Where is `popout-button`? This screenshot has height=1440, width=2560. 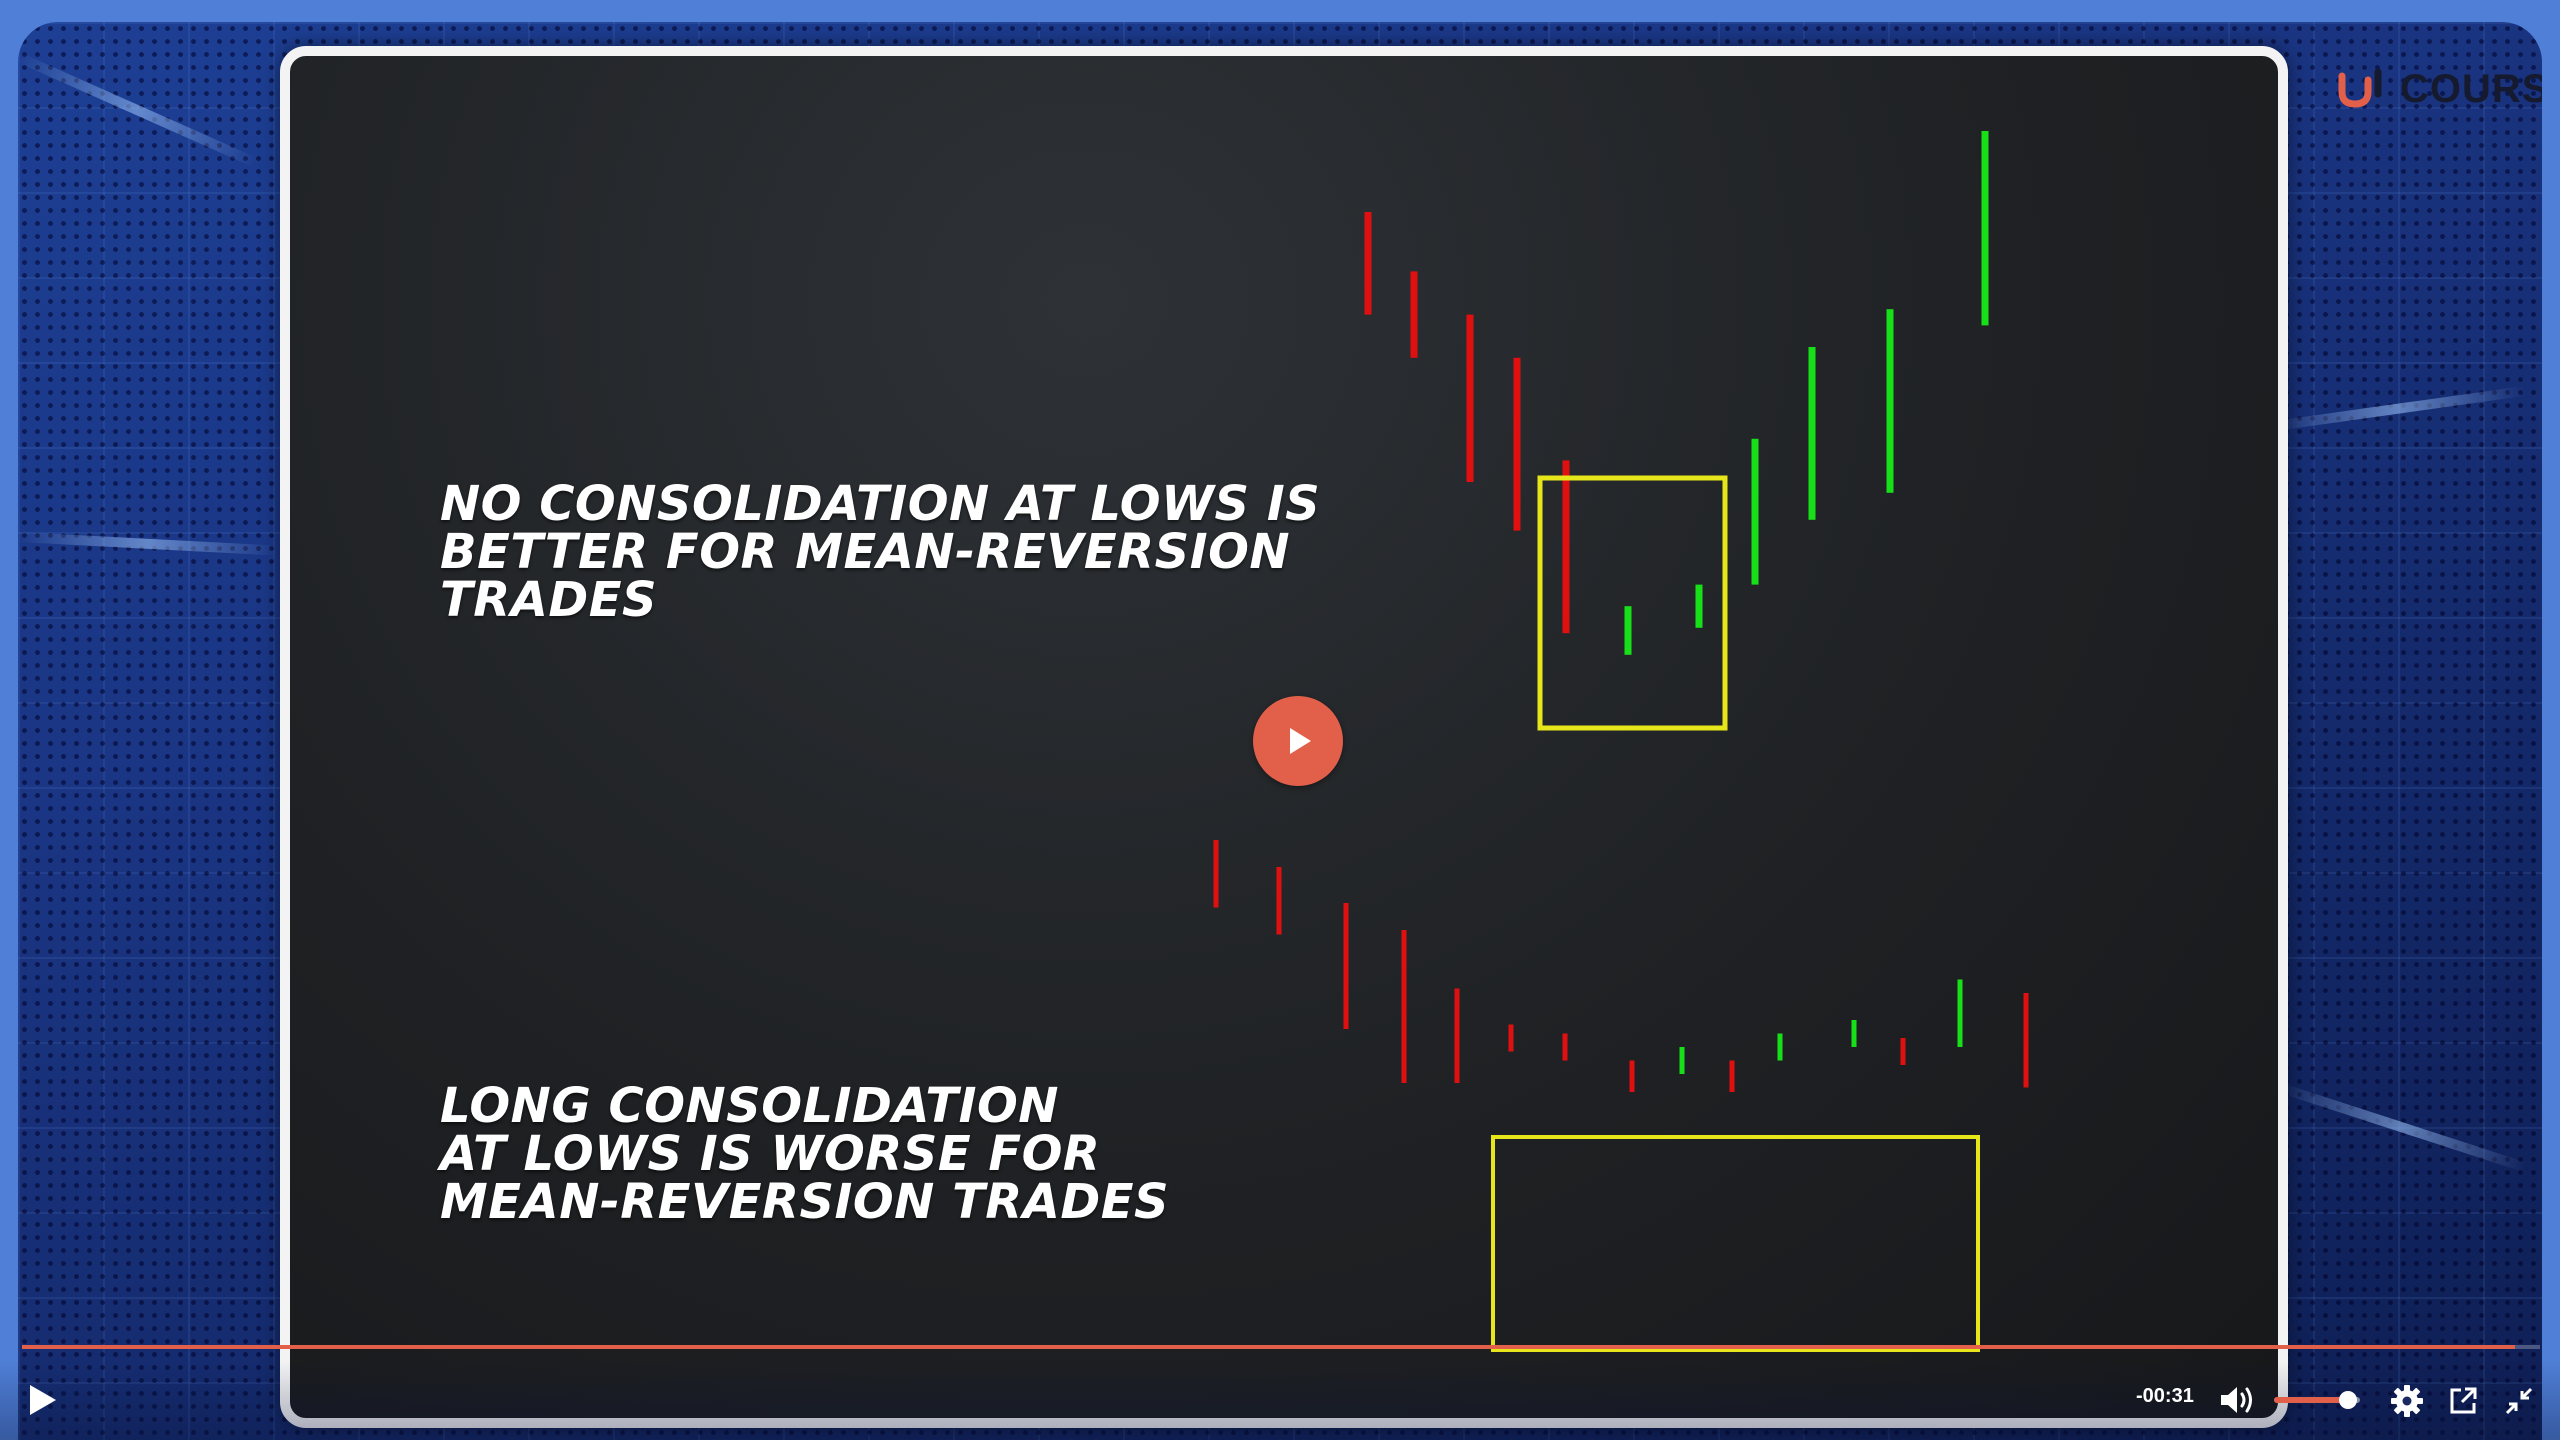
popout-button is located at coordinates (2463, 1401).